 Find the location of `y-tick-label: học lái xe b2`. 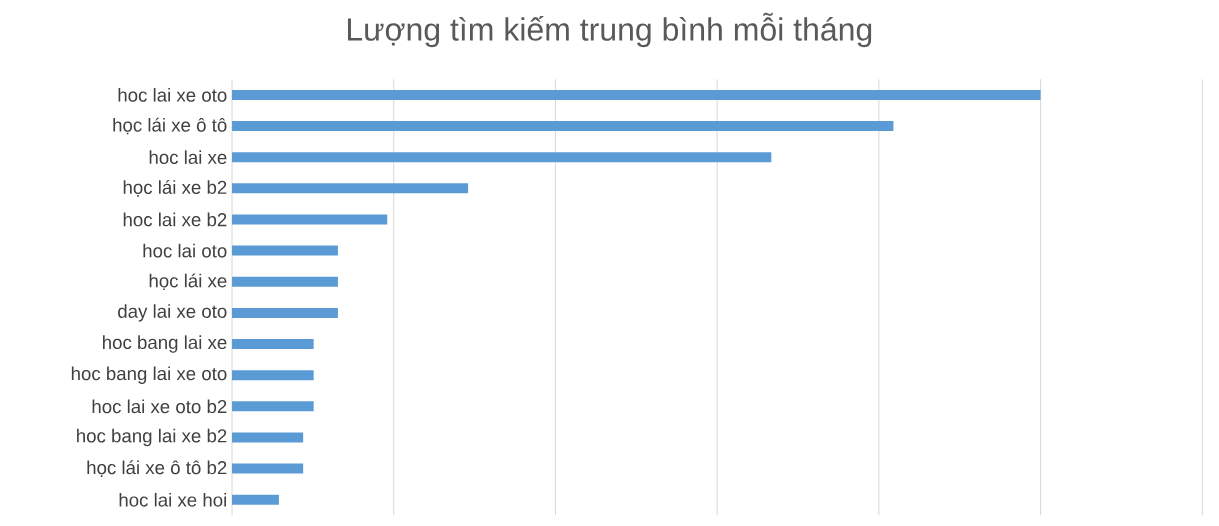

y-tick-label: học lái xe b2 is located at coordinates (175, 188).